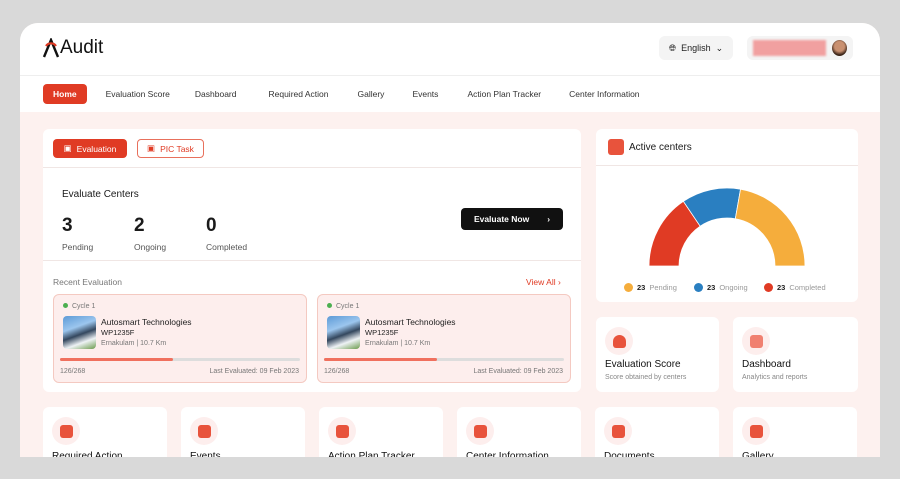 The height and width of the screenshot is (479, 900). Describe the element at coordinates (146, 322) in the screenshot. I see `center-name: Autosmart Technologies` at that location.